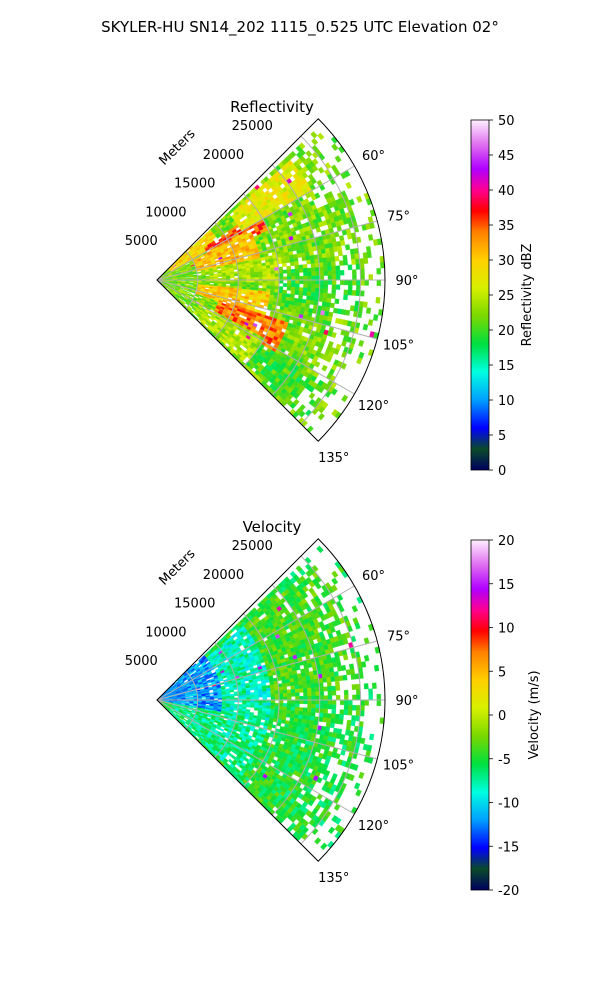 The width and height of the screenshot is (600, 1000). I want to click on field-layer, so click(270, 698).